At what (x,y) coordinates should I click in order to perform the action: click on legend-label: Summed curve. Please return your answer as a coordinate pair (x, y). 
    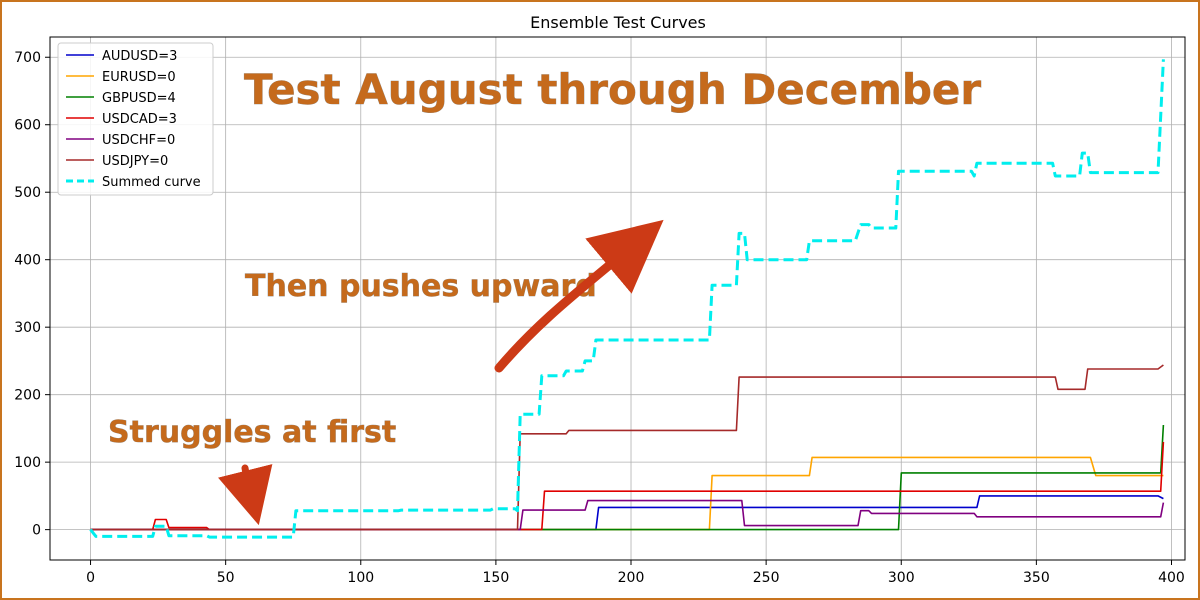
    Looking at the image, I should click on (151, 182).